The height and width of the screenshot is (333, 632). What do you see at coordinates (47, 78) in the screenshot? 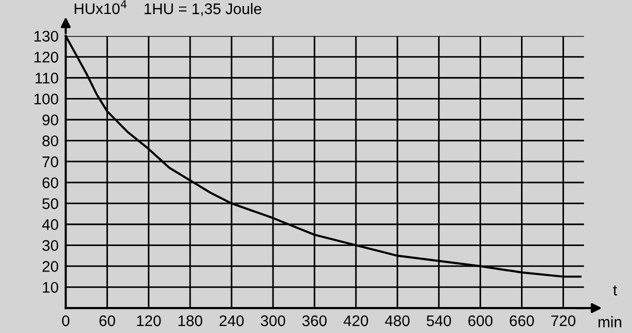
I see `y-tick-label: 110` at bounding box center [47, 78].